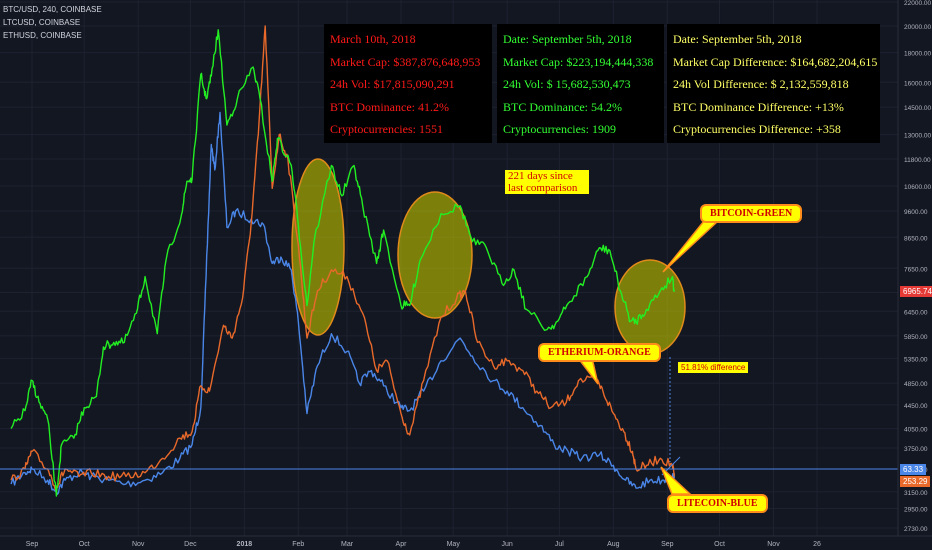  What do you see at coordinates (913, 469) in the screenshot?
I see `ltc-price-tag: 63.33` at bounding box center [913, 469].